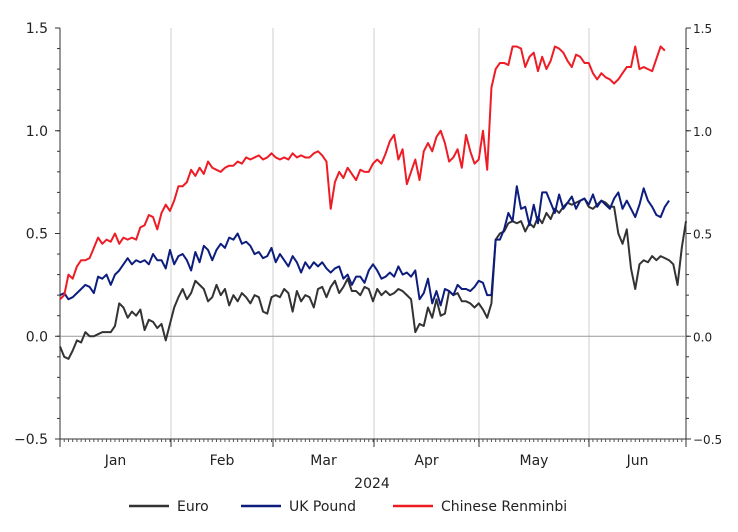 This screenshot has height=532, width=738. Describe the element at coordinates (193, 507) in the screenshot. I see `legend-label: Euro` at that location.